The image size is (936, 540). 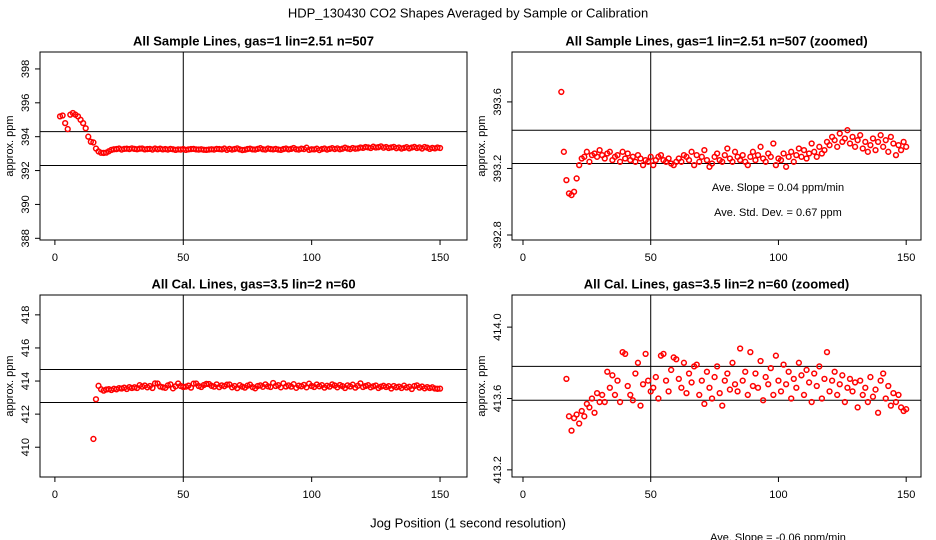 What do you see at coordinates (26, 315) in the screenshot?
I see `y-tick-label: 418` at bounding box center [26, 315].